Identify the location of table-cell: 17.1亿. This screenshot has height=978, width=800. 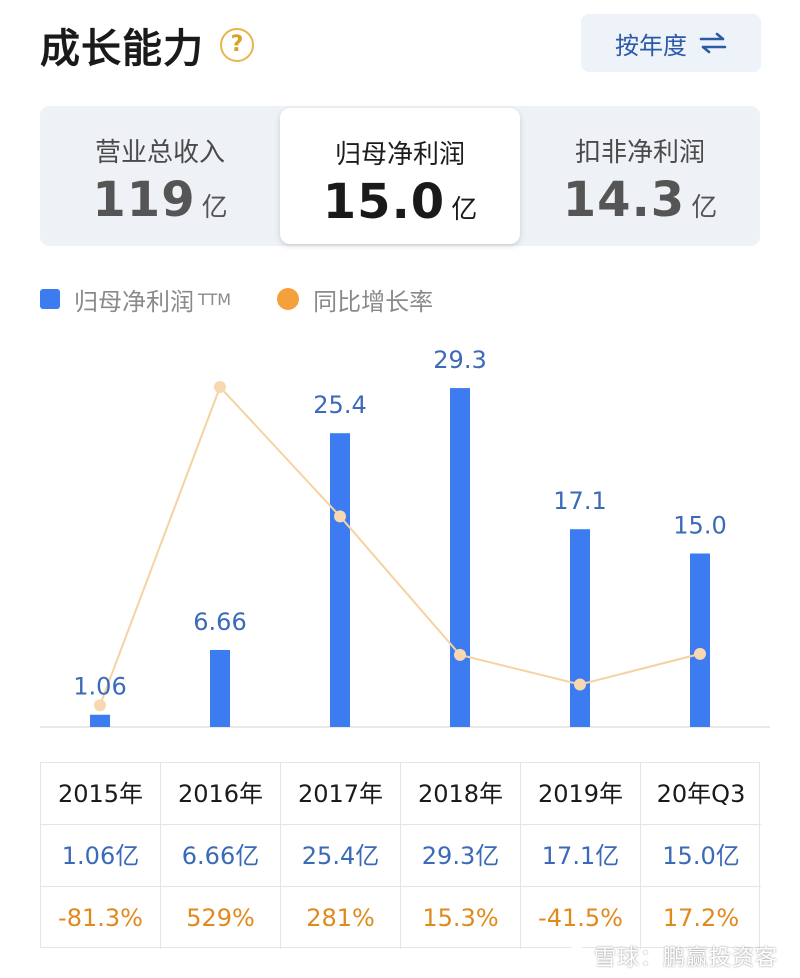
(581, 856).